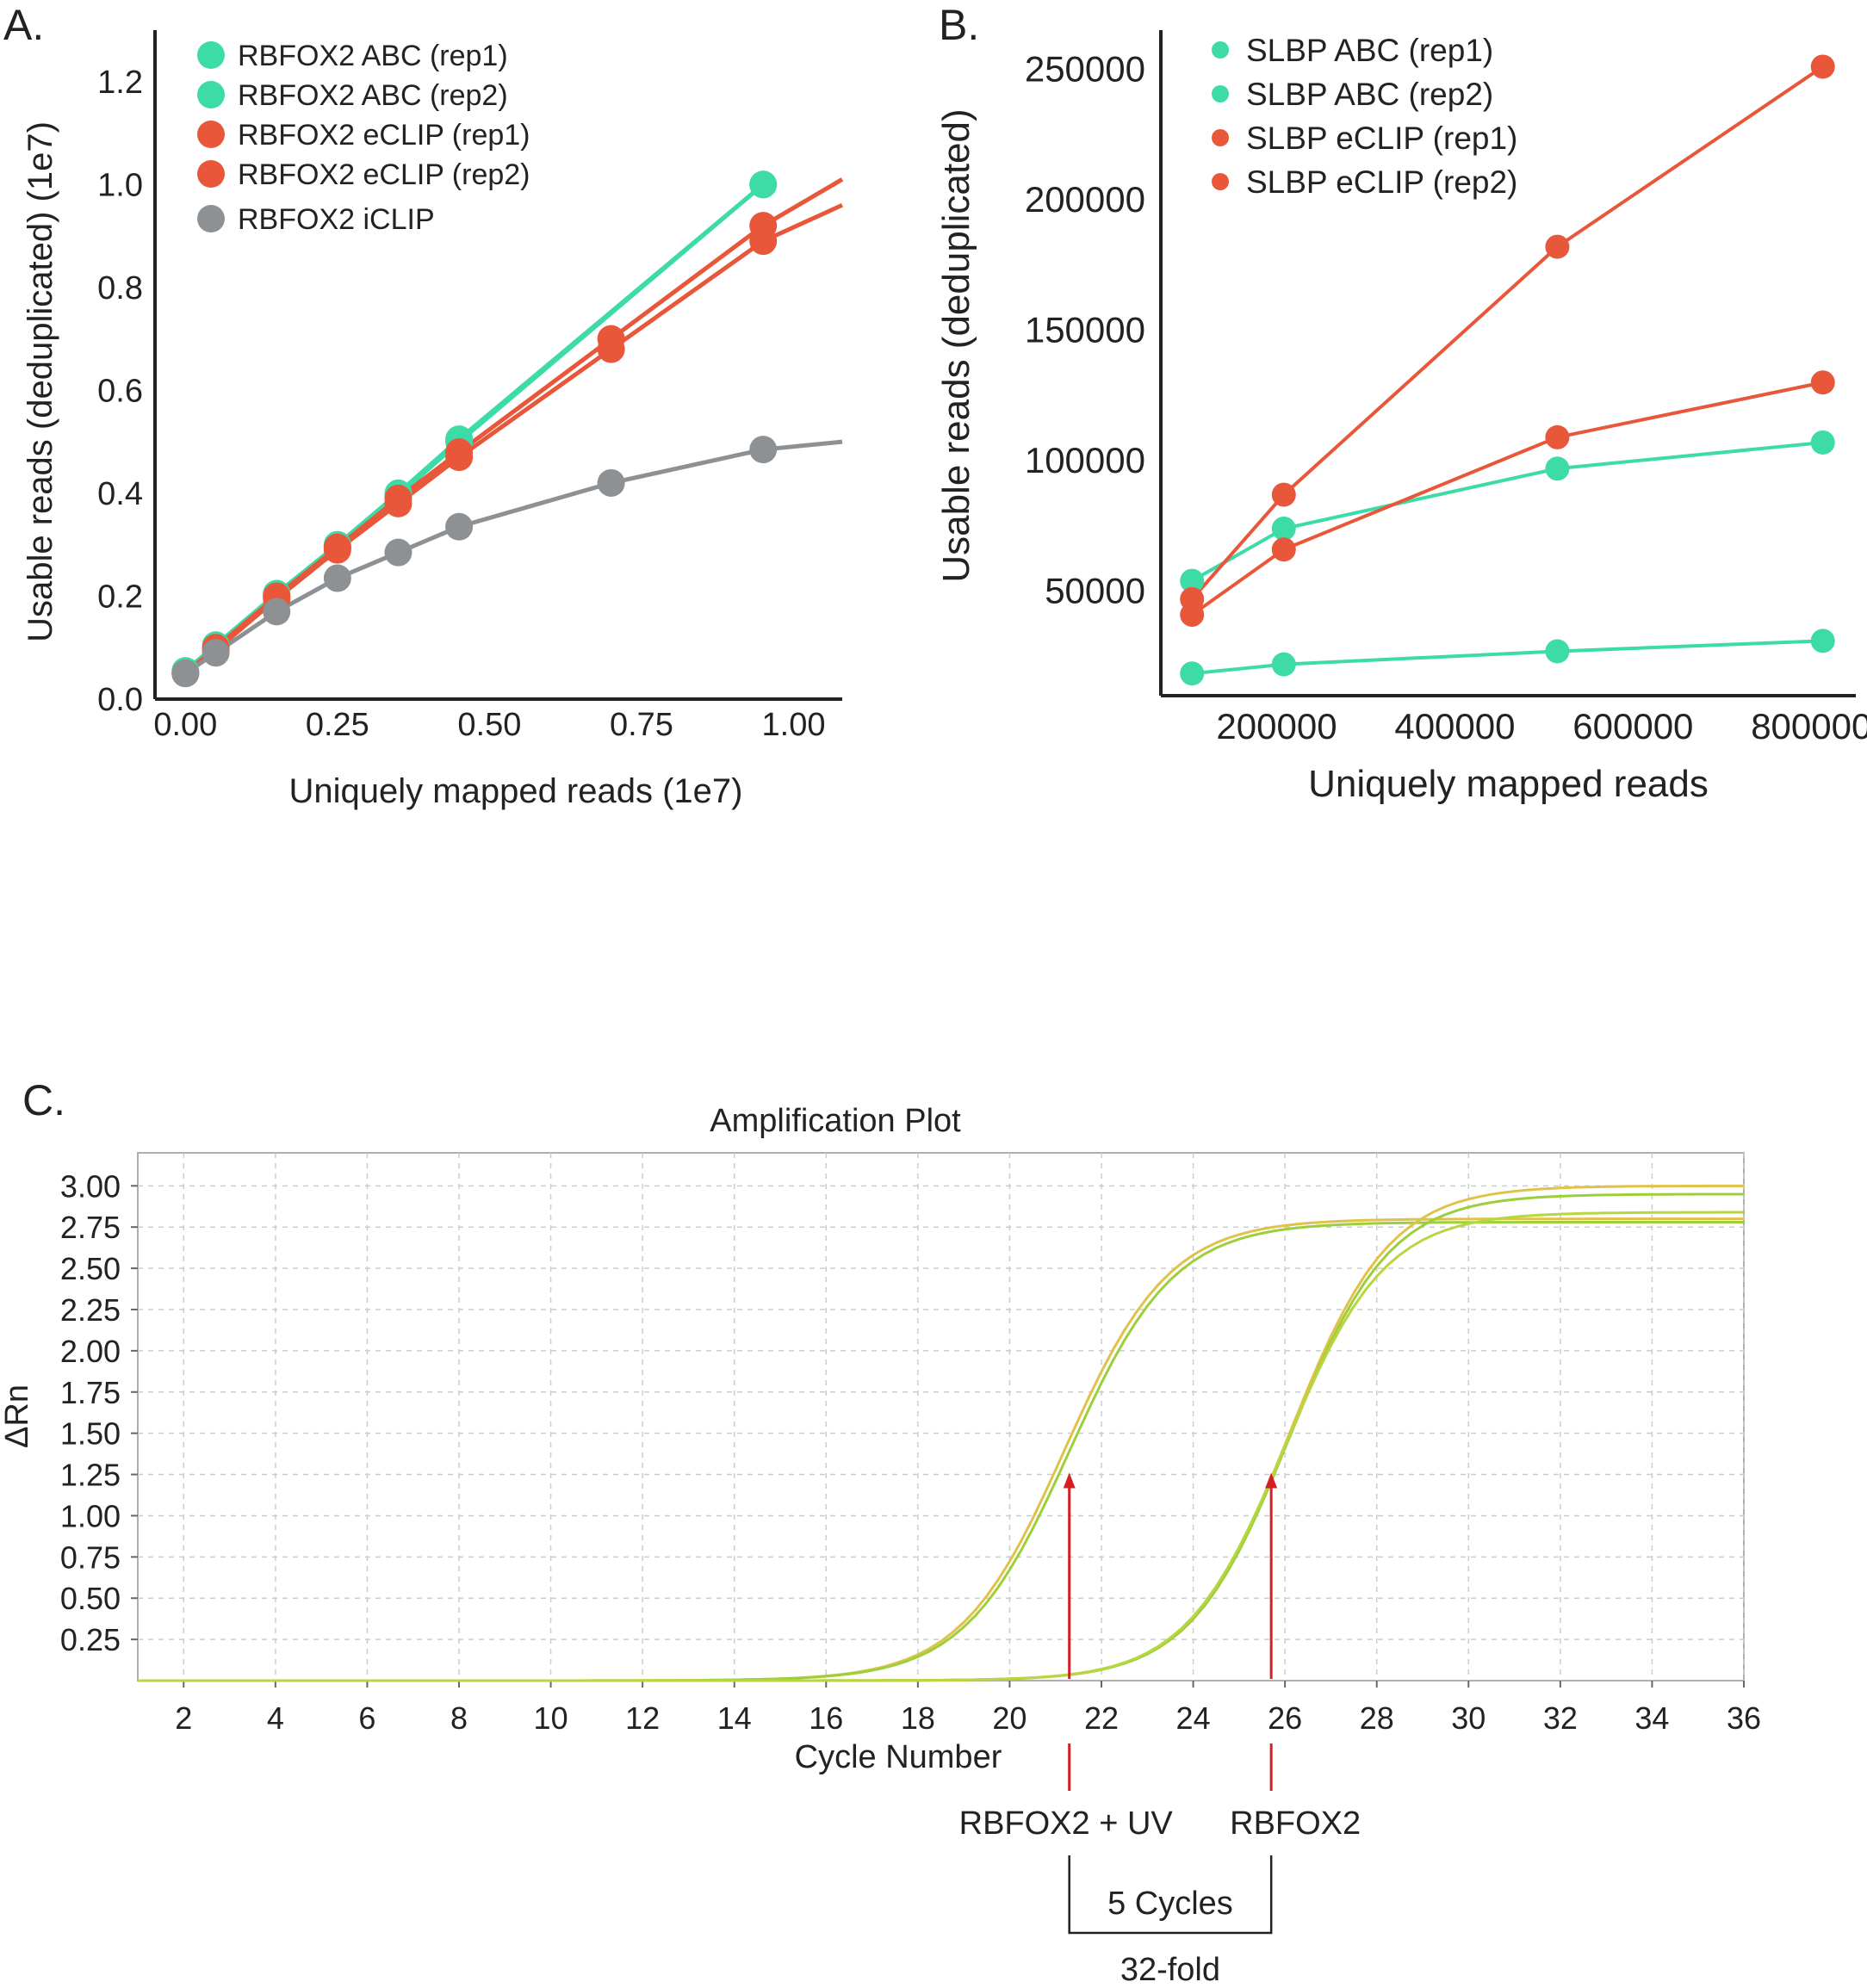 This screenshot has height=1988, width=1867. I want to click on y-tick-label: 1.0, so click(120, 185).